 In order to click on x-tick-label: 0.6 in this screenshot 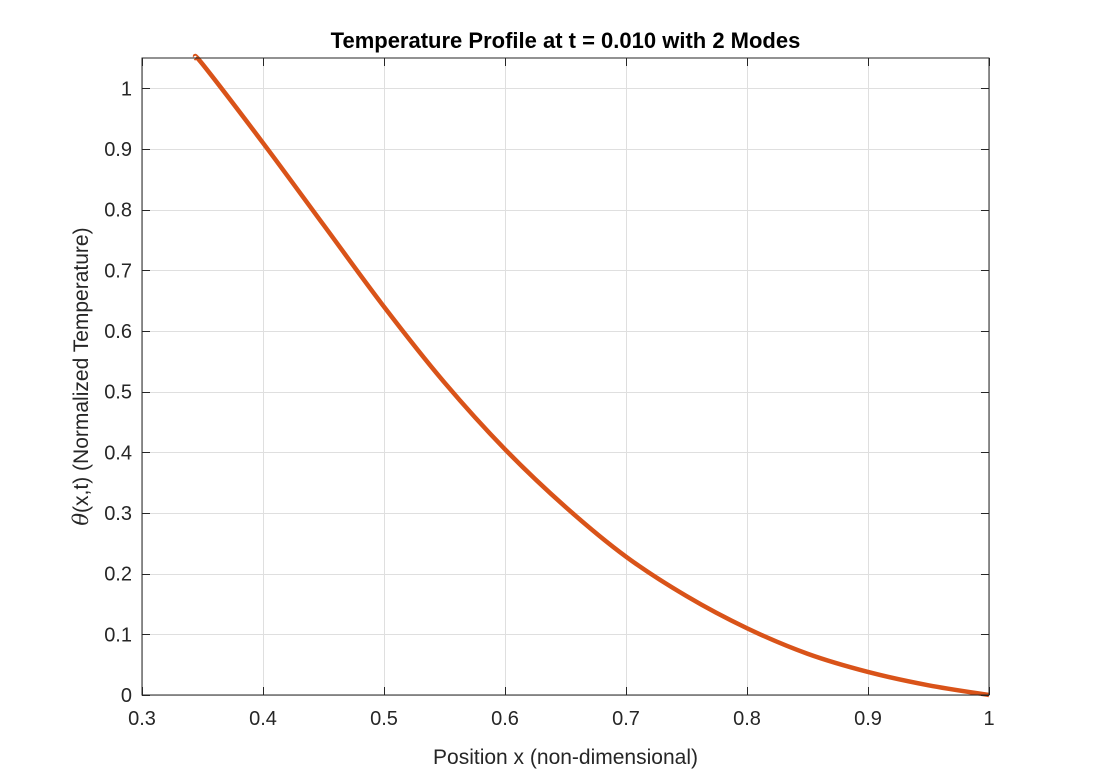, I will do `click(505, 719)`.